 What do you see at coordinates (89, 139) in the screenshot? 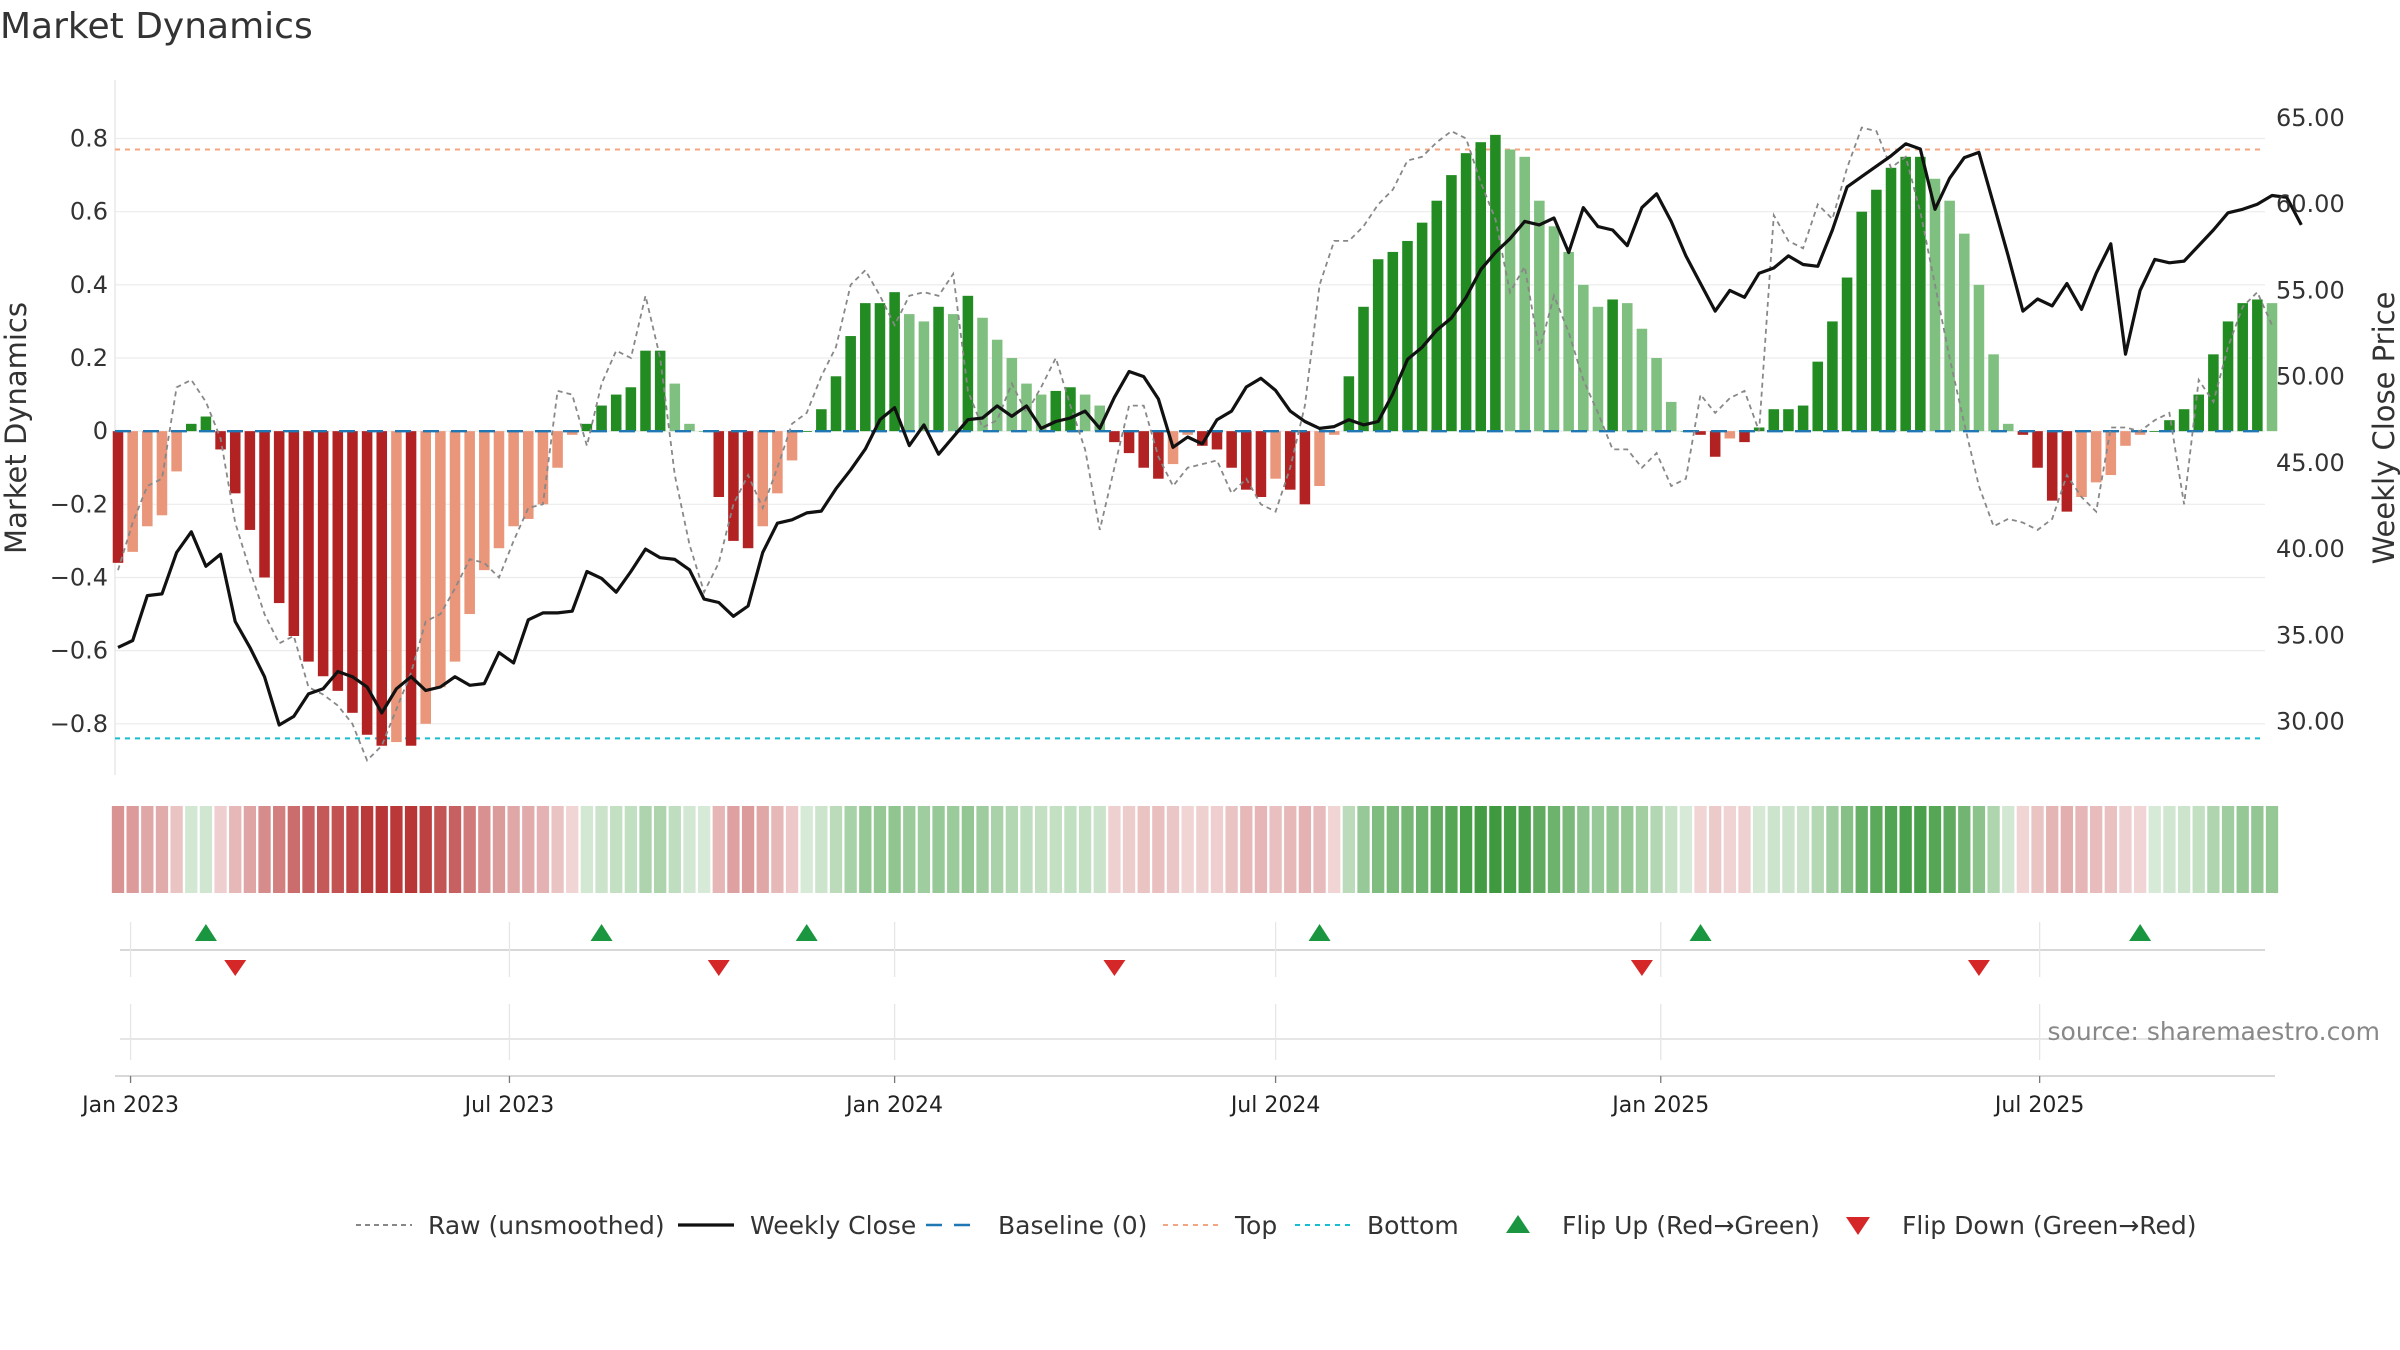
I see `left-tick-label: 0.8` at bounding box center [89, 139].